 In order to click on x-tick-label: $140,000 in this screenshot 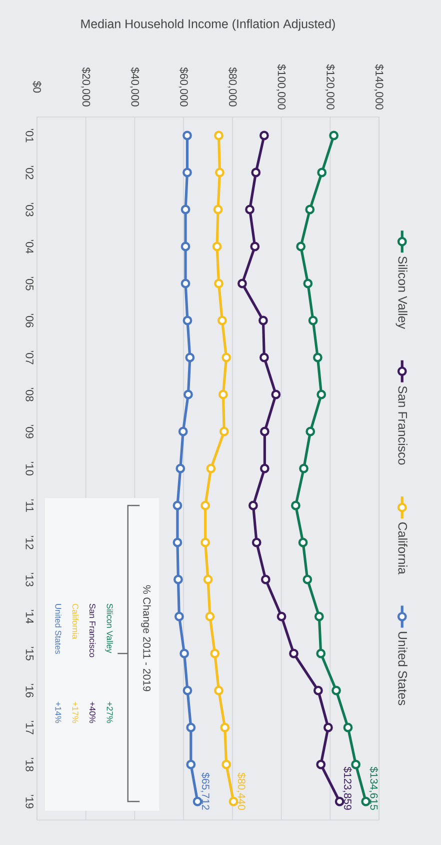, I will do `click(379, 87)`.